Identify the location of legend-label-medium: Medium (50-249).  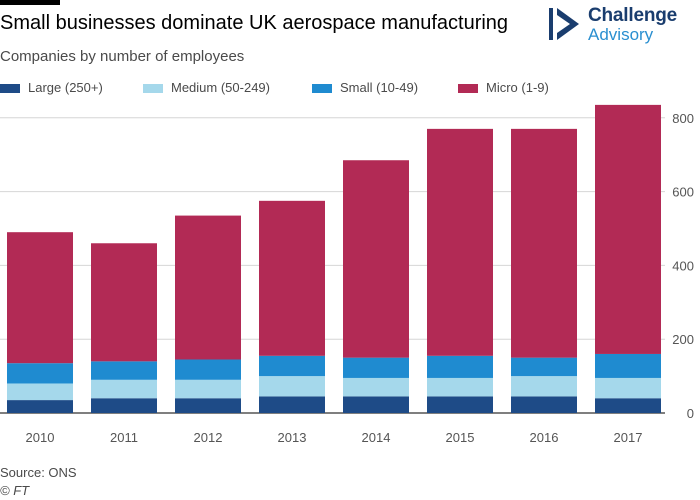
(220, 87).